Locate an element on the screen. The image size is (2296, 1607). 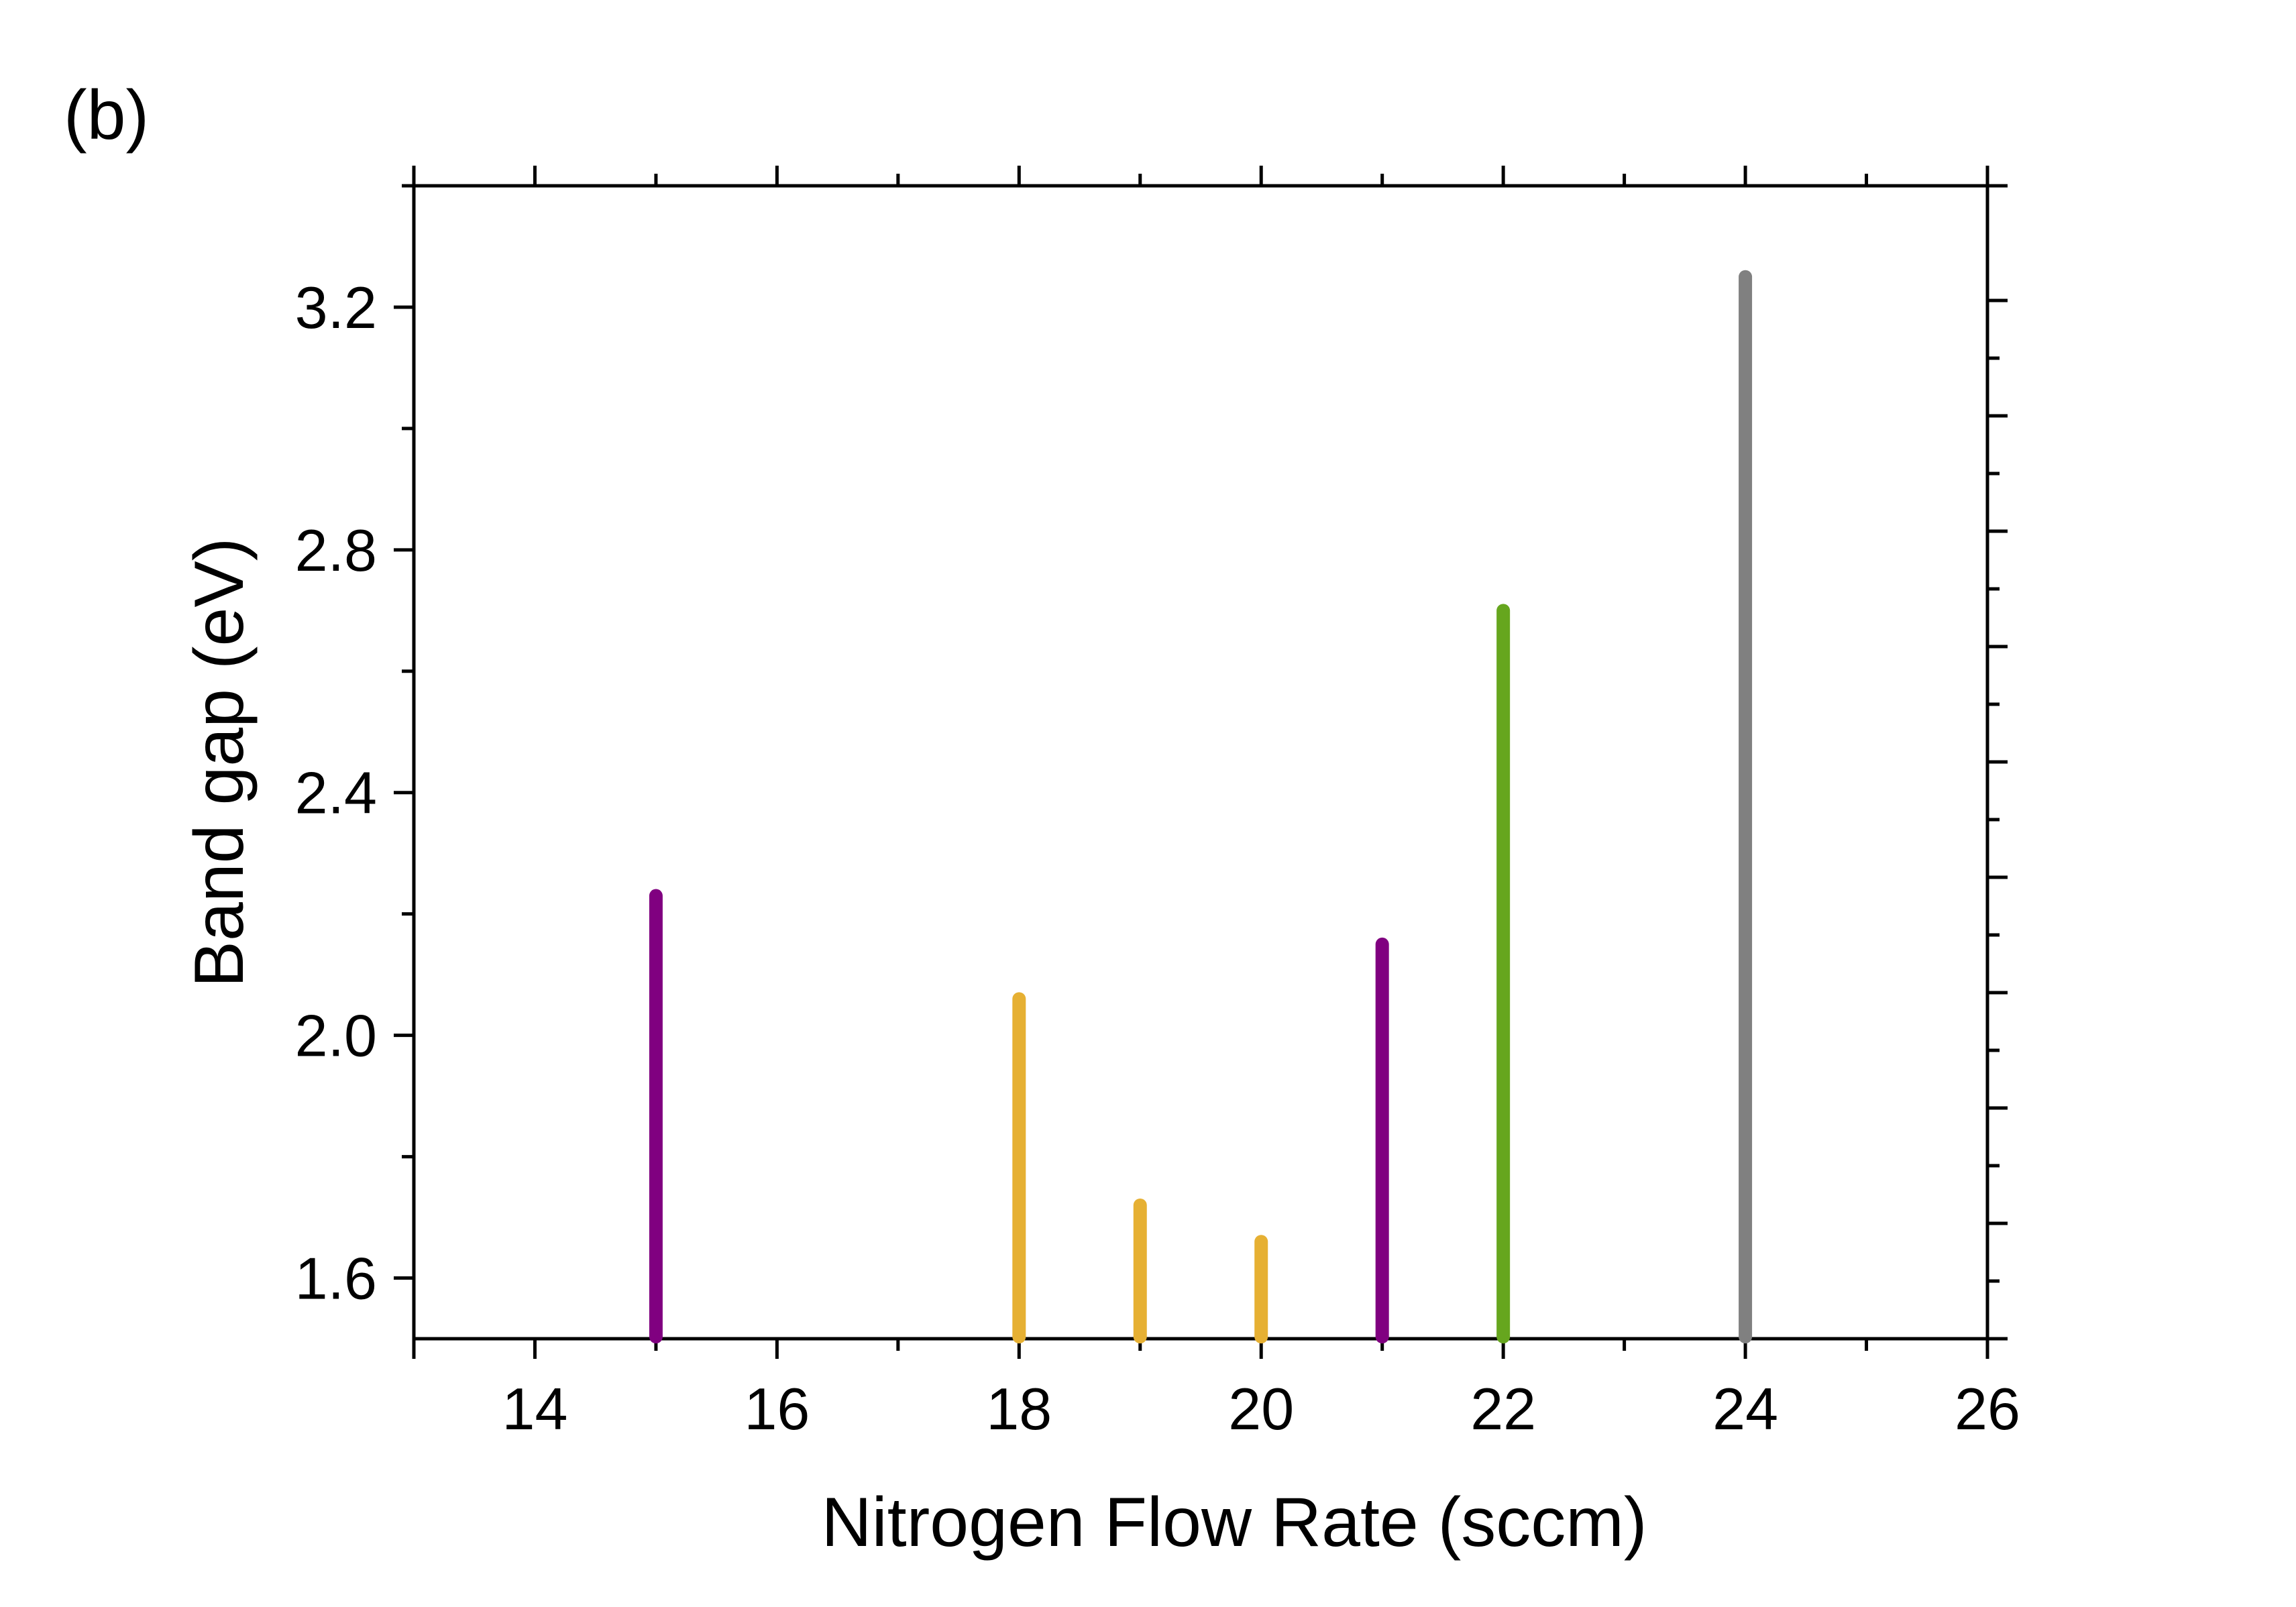
x-tick-label: 26 is located at coordinates (1988, 1409).